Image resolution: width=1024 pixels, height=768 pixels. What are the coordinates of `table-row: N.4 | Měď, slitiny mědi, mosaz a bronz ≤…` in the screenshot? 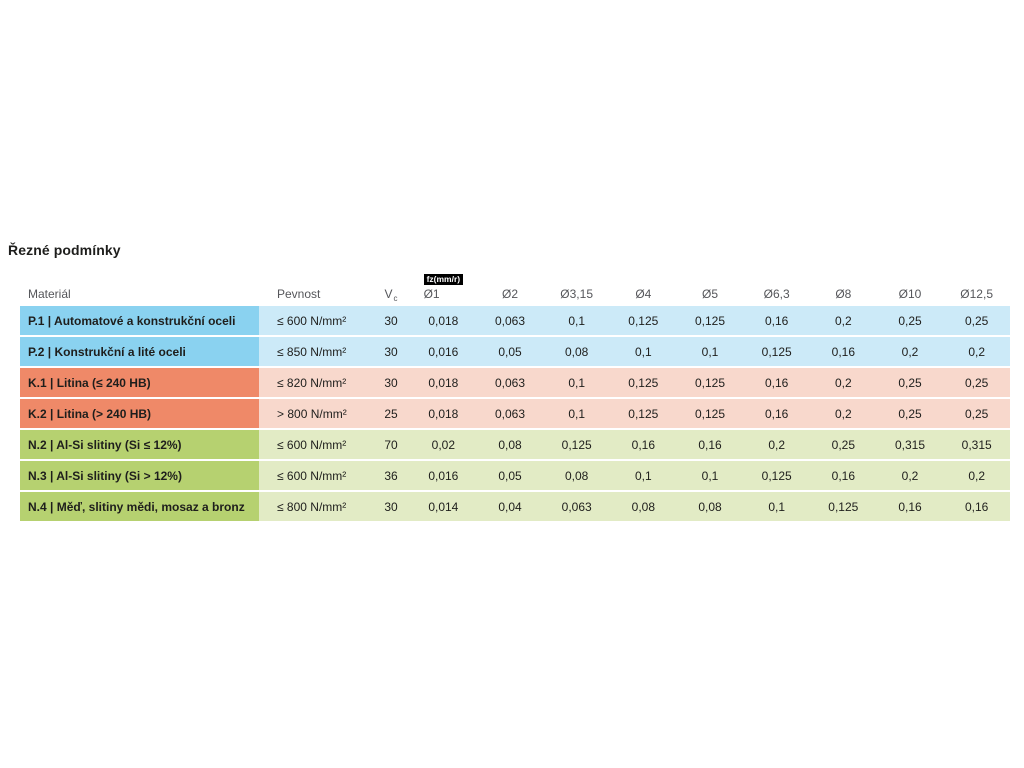 It's located at (515, 506).